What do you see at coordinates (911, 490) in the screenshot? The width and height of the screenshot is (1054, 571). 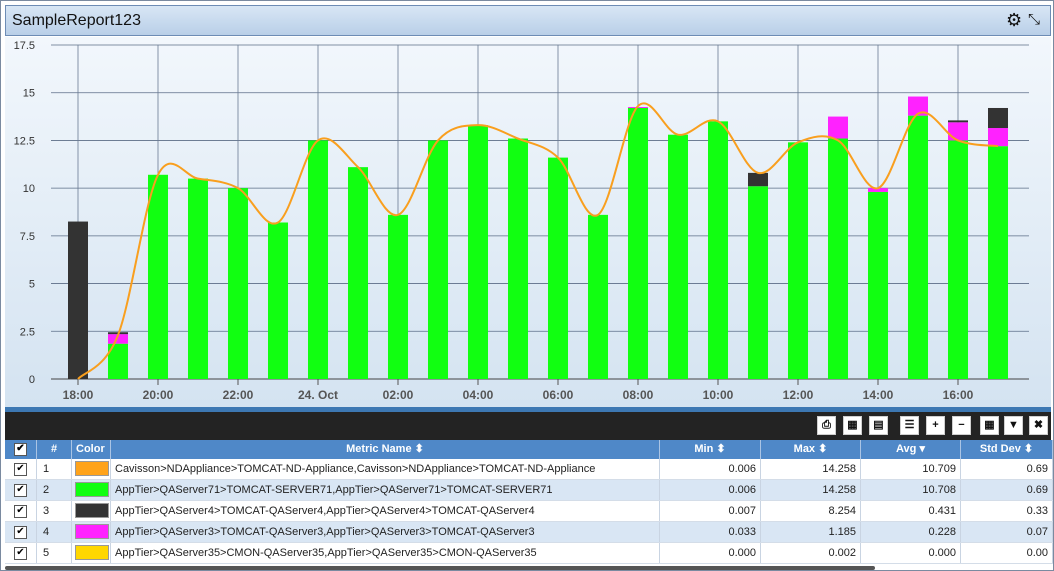 I see `avg-value: 10.708` at bounding box center [911, 490].